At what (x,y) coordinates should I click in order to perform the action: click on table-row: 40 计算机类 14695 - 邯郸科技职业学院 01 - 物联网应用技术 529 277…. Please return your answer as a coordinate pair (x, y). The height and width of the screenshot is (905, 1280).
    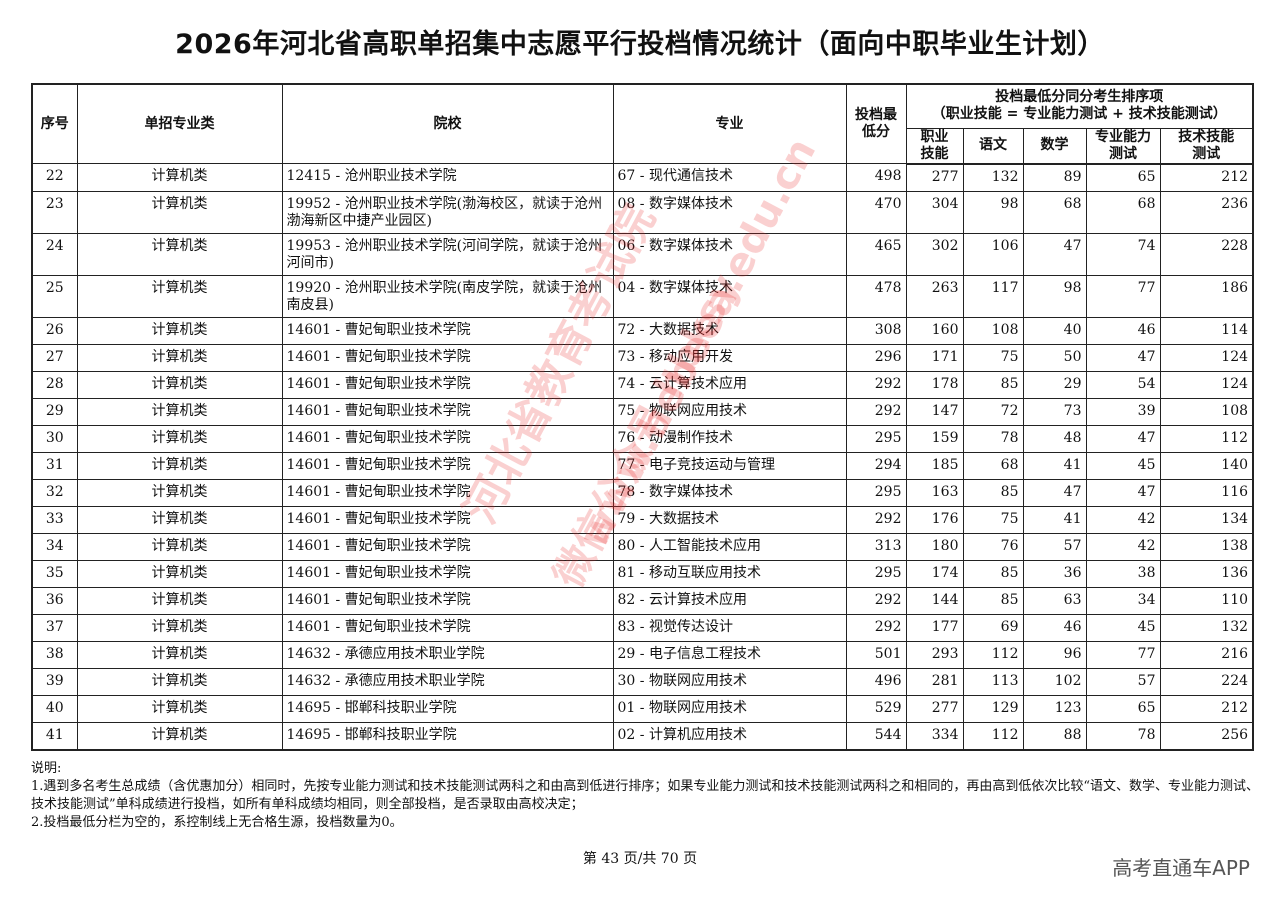
    Looking at the image, I should click on (642, 708).